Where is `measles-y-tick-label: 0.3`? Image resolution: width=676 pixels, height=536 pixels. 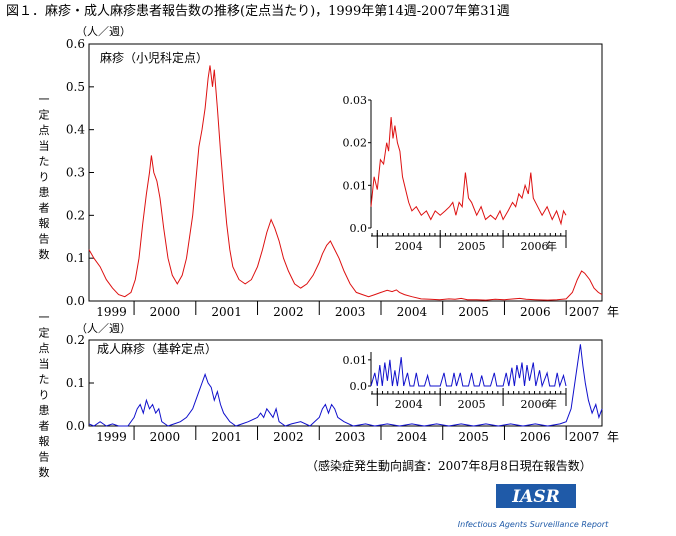 measles-y-tick-label: 0.3 is located at coordinates (75, 173).